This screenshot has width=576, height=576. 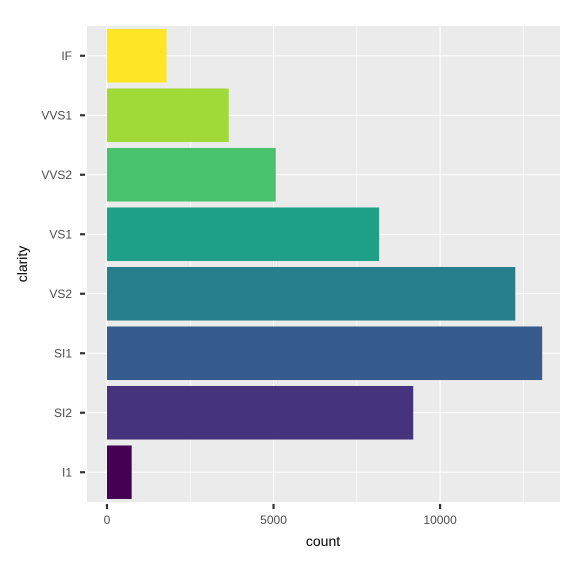 What do you see at coordinates (60, 234) in the screenshot?
I see `y-tick-label: VS1` at bounding box center [60, 234].